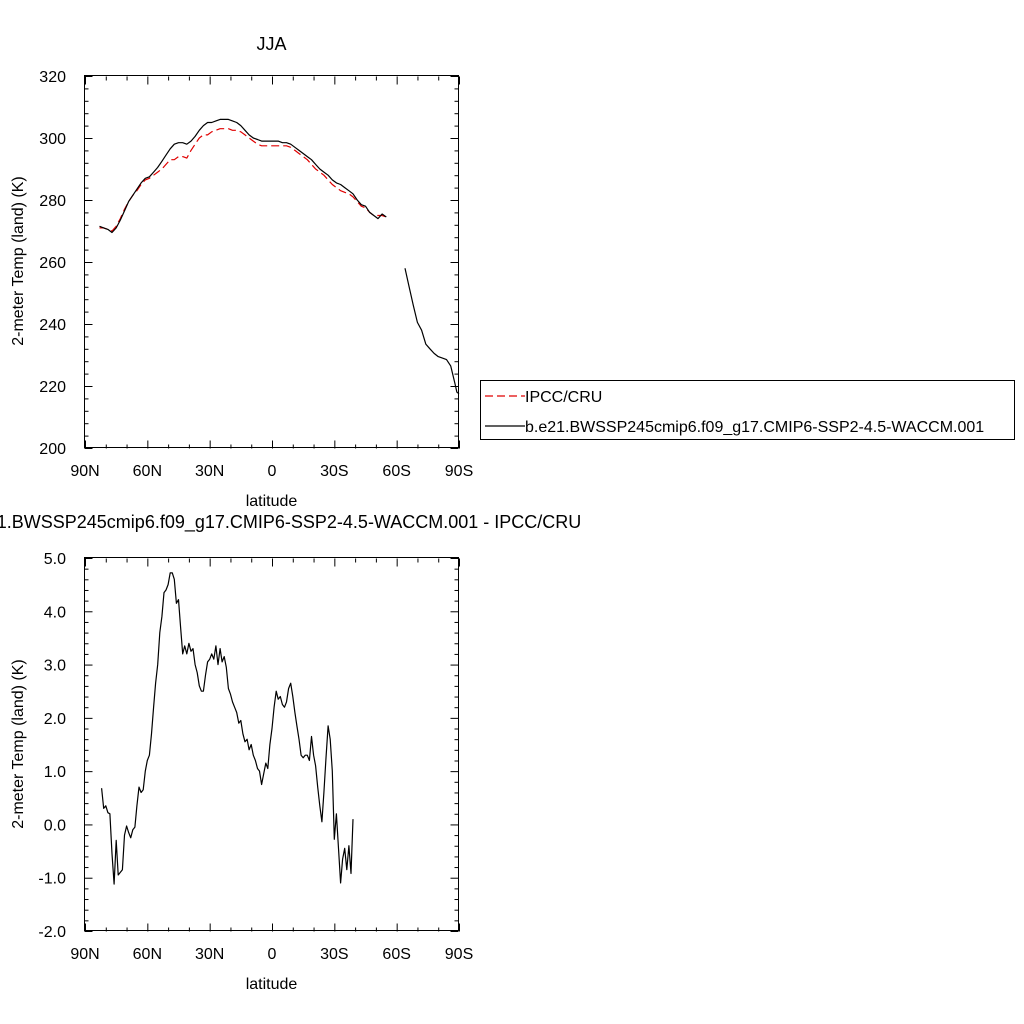  Describe the element at coordinates (272, 984) in the screenshot. I see `bottom-x-axis-label: latitude` at that location.